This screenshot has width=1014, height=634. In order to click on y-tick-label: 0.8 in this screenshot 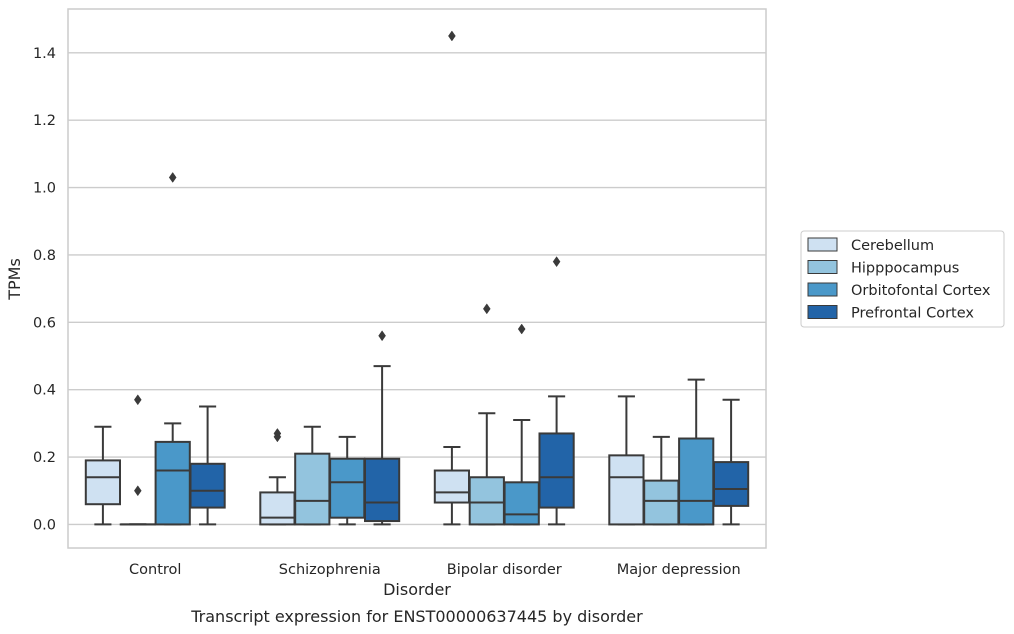, I will do `click(44, 256)`.